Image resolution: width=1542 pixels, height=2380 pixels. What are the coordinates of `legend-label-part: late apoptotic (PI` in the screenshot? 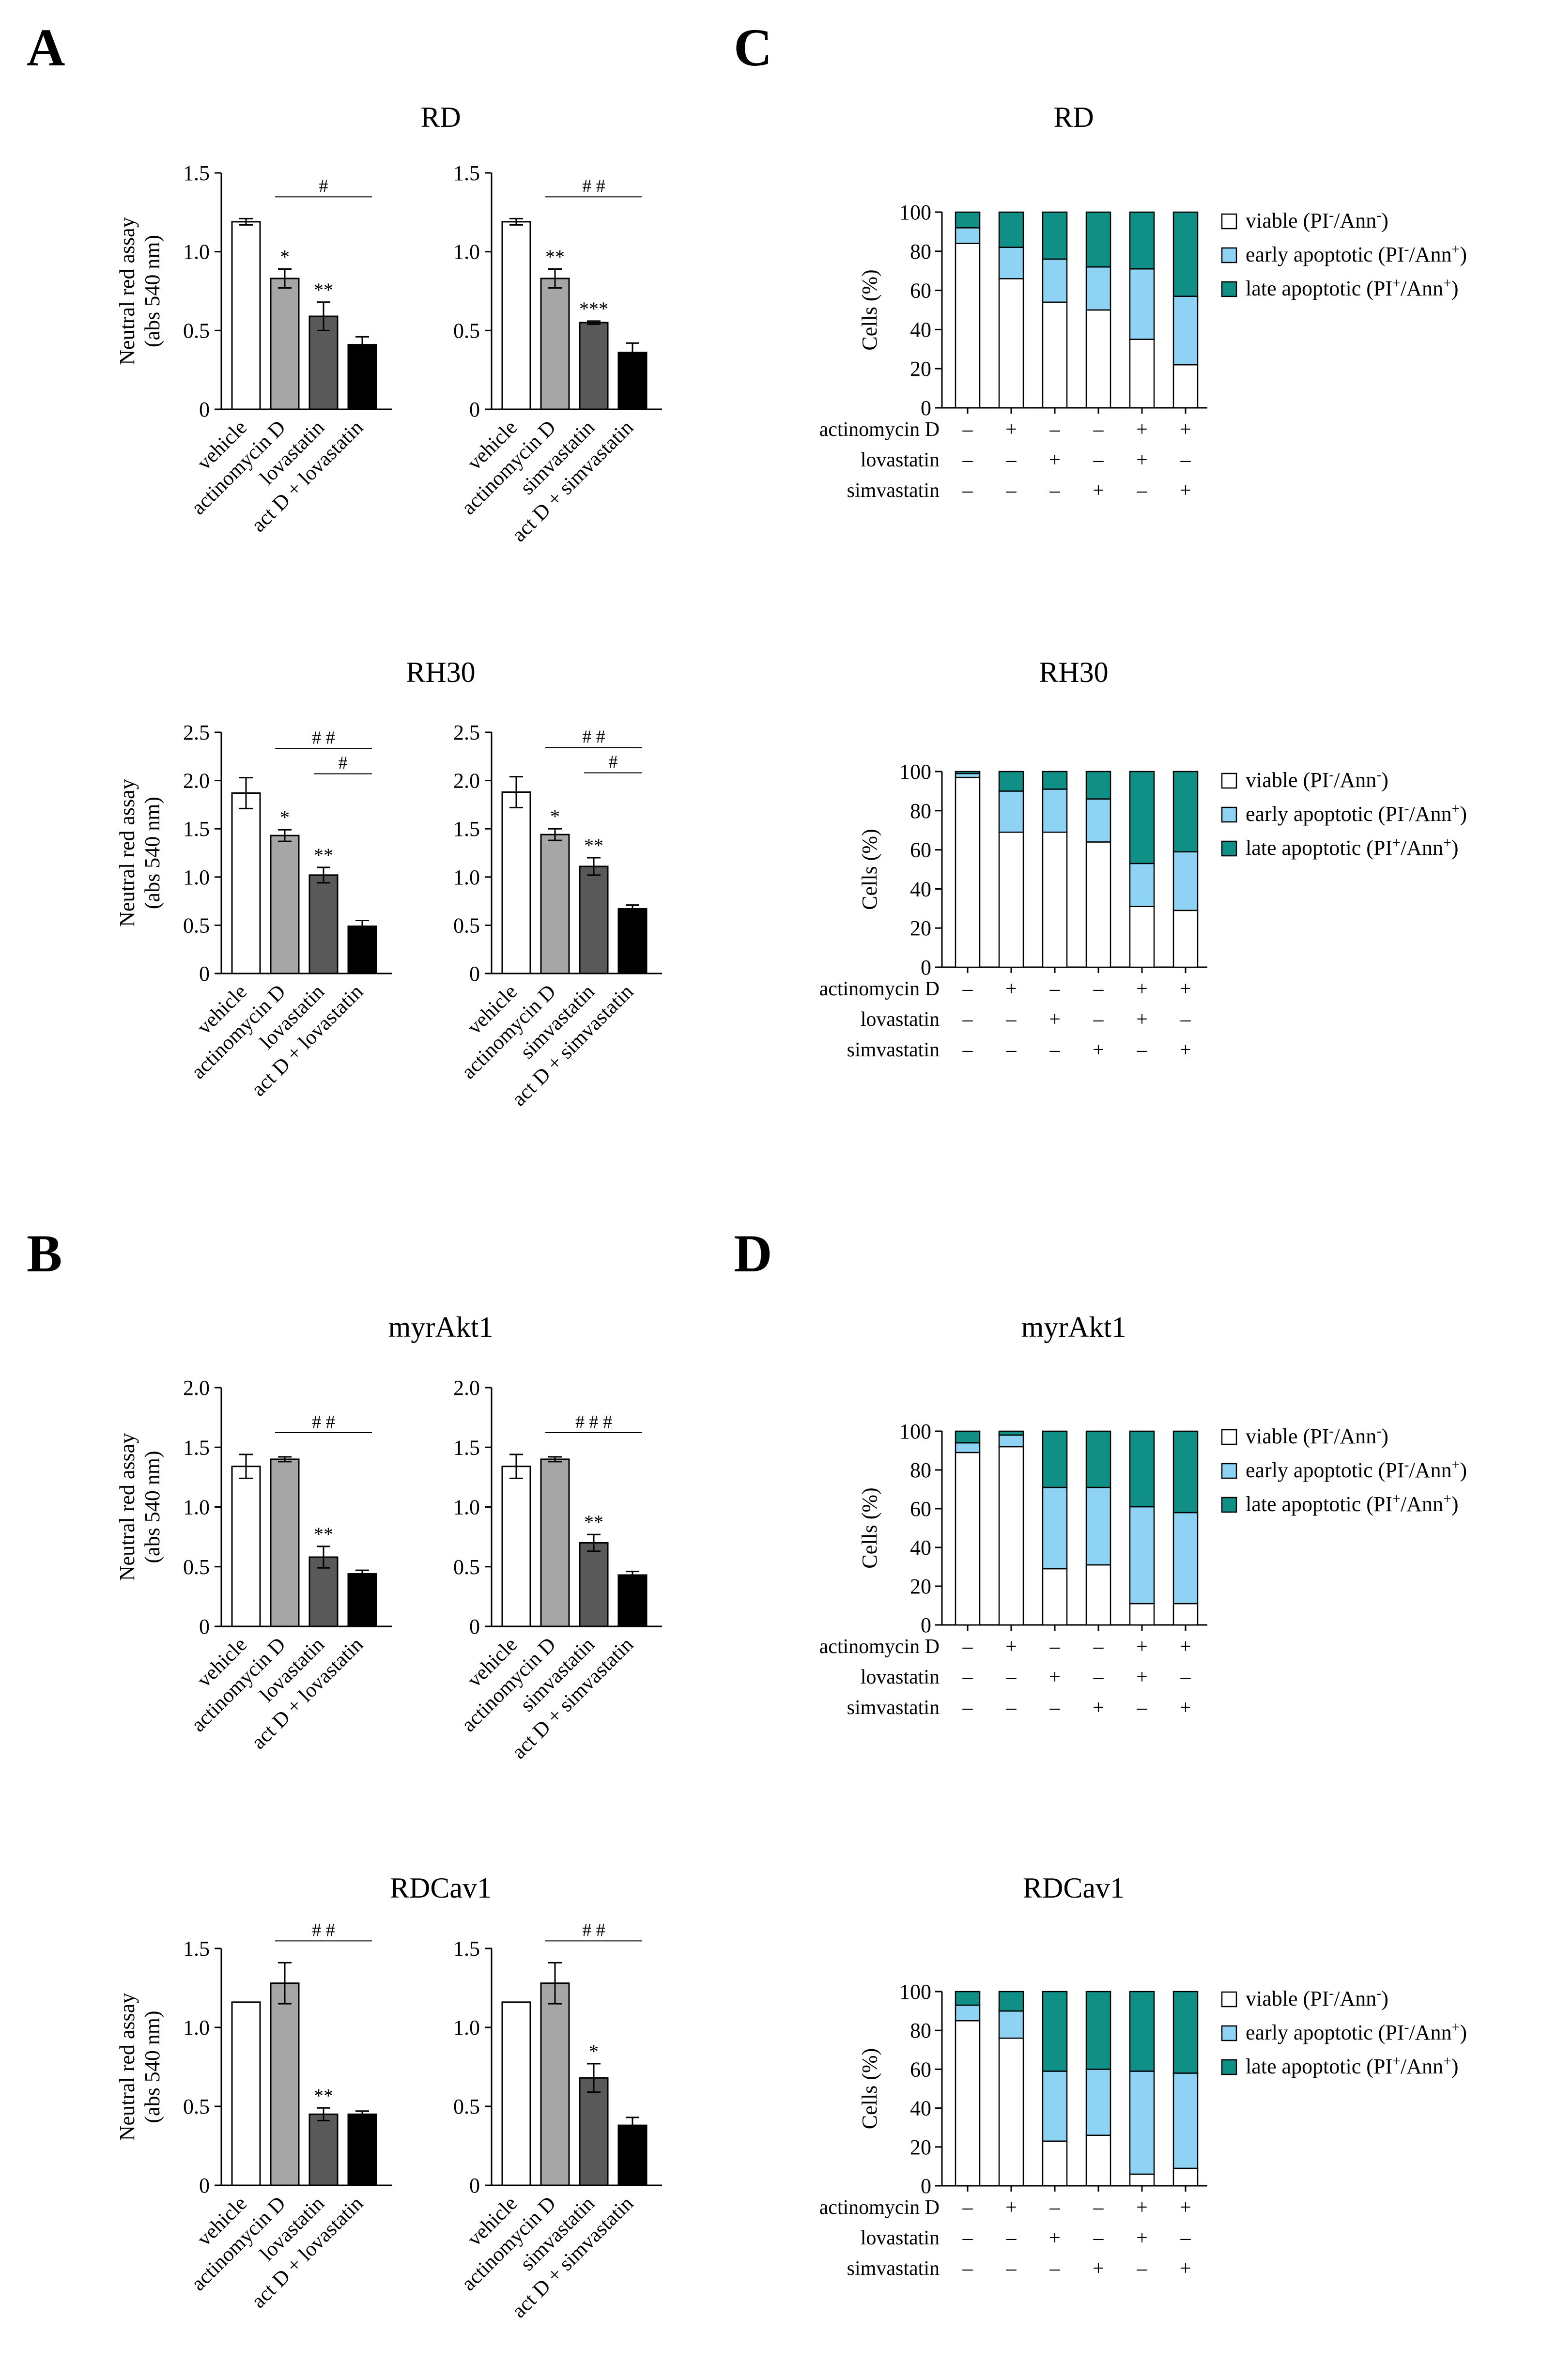 It's located at (1319, 848).